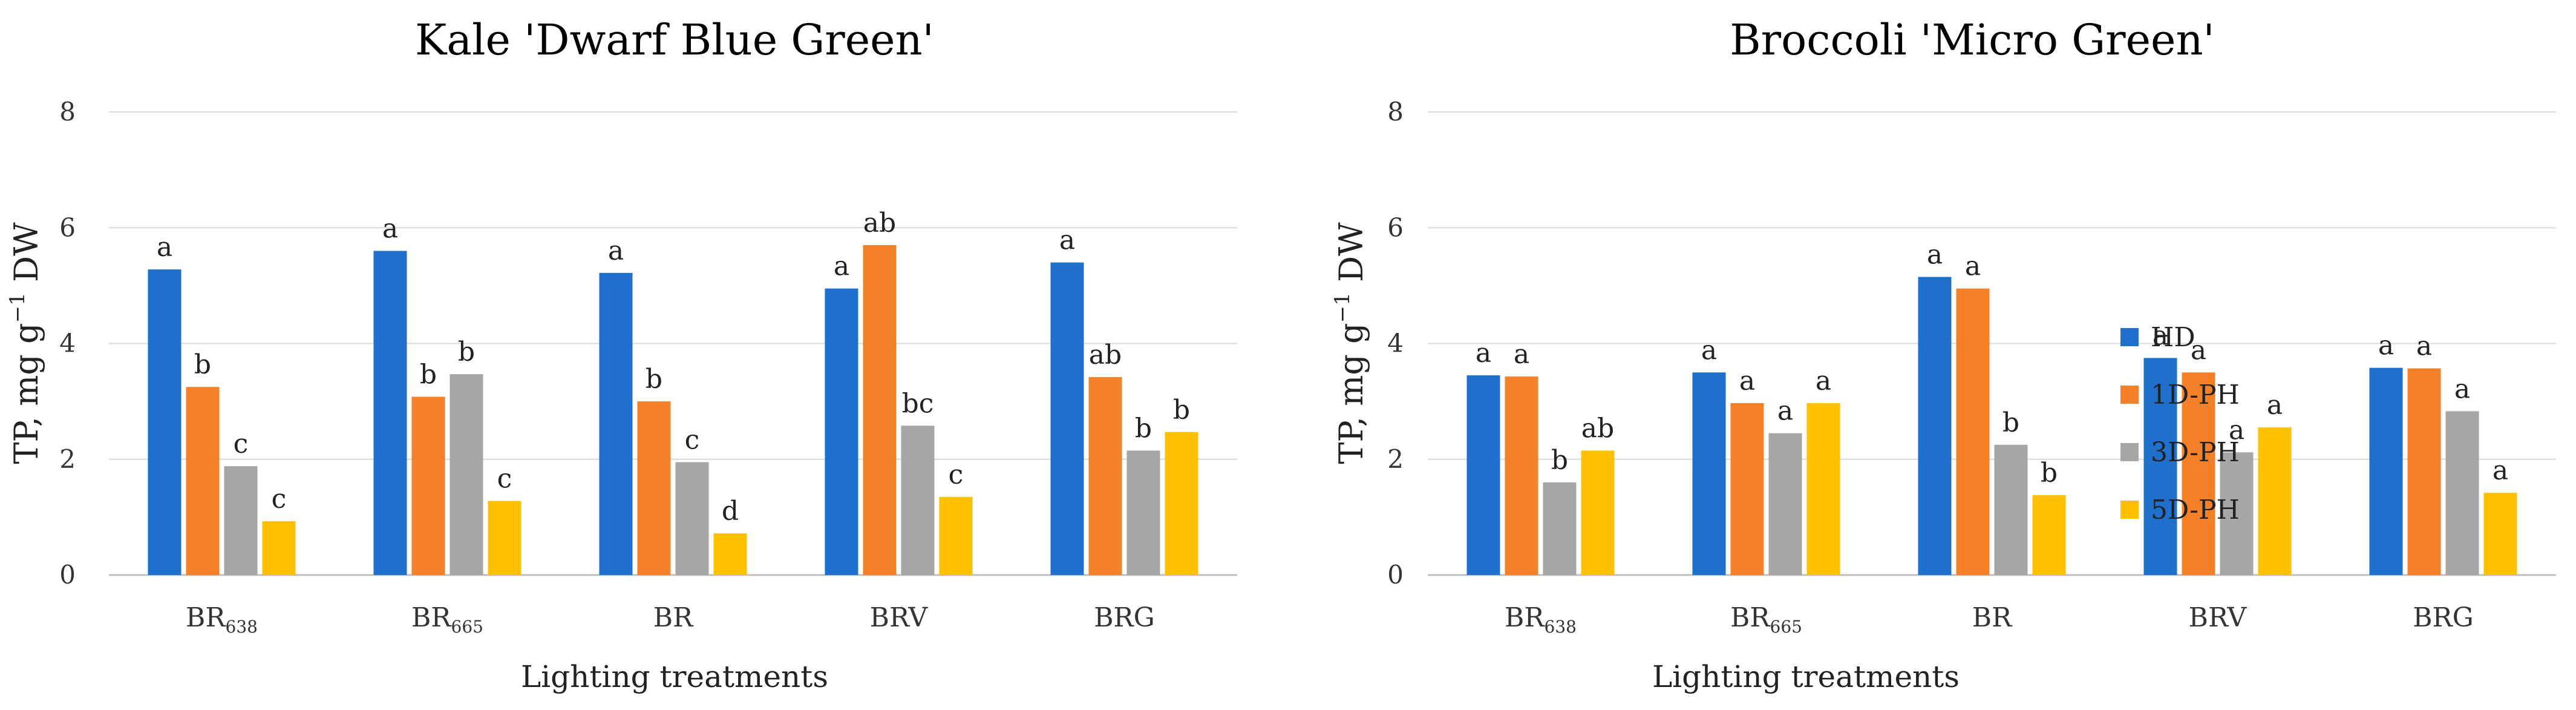 Image resolution: width=2576 pixels, height=710 pixels. What do you see at coordinates (2195, 453) in the screenshot?
I see `legend-label: 3D-PH` at bounding box center [2195, 453].